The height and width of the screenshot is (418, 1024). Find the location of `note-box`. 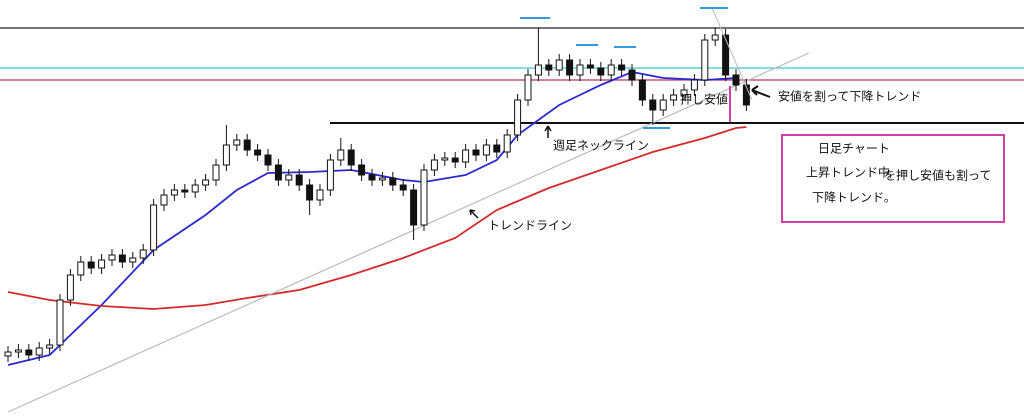

note-box is located at coordinates (893, 178).